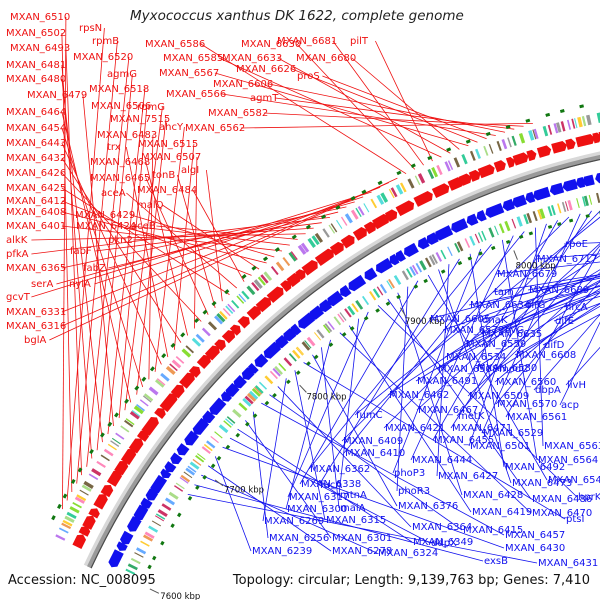 The height and width of the screenshot is (600, 600). Describe the element at coordinates (163, 175) in the screenshot. I see `gene-label-forward: tonB` at that location.